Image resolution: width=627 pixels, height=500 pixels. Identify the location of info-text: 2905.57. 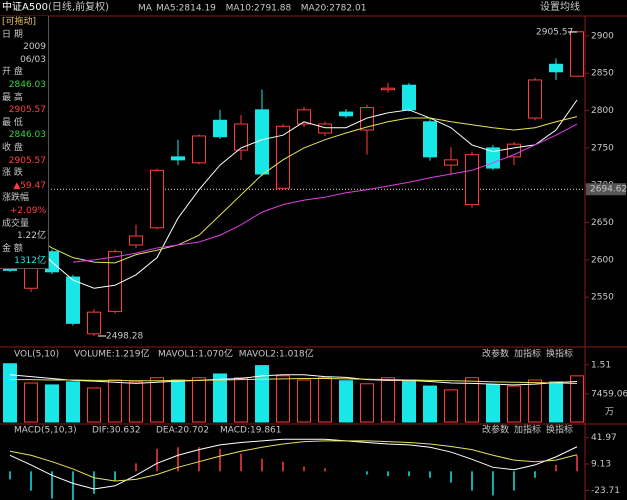
(27, 160).